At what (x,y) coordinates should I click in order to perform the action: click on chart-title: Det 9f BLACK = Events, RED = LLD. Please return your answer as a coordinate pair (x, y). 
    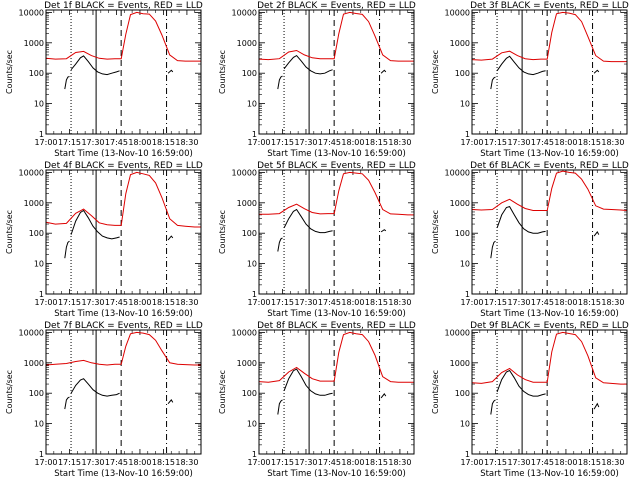
    Looking at the image, I should click on (549, 326).